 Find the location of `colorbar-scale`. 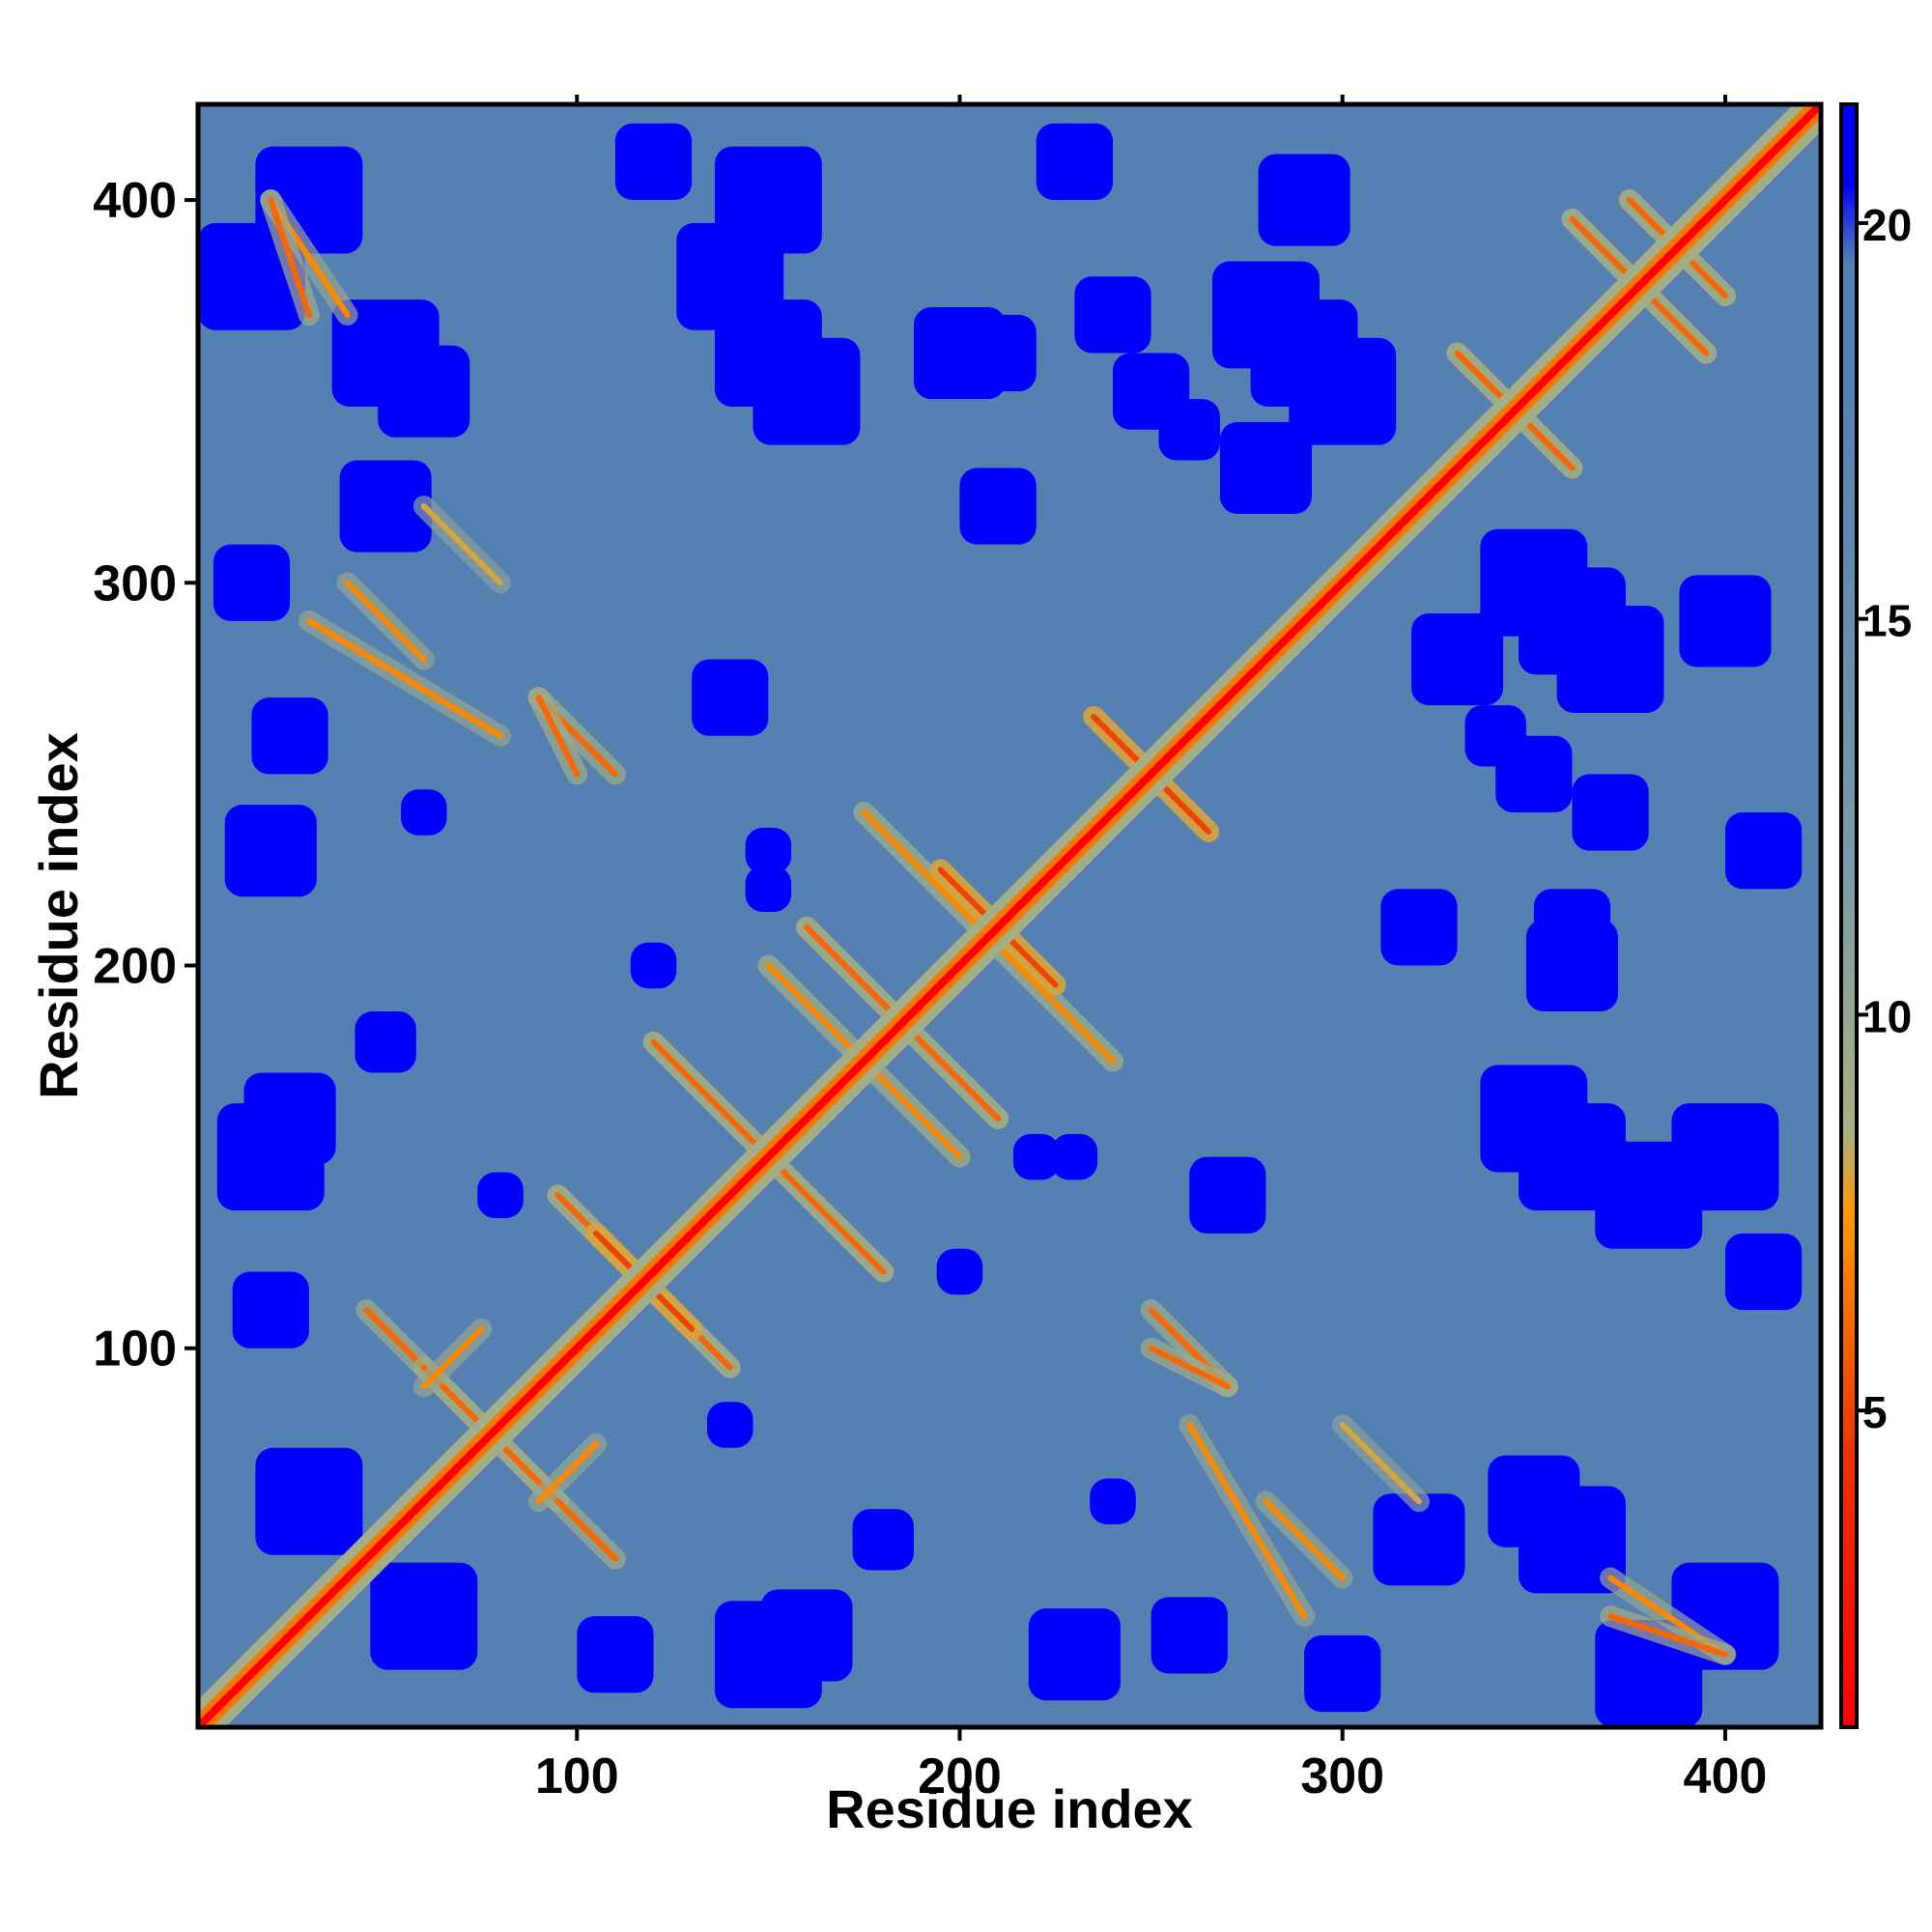

colorbar-scale is located at coordinates (1849, 915).